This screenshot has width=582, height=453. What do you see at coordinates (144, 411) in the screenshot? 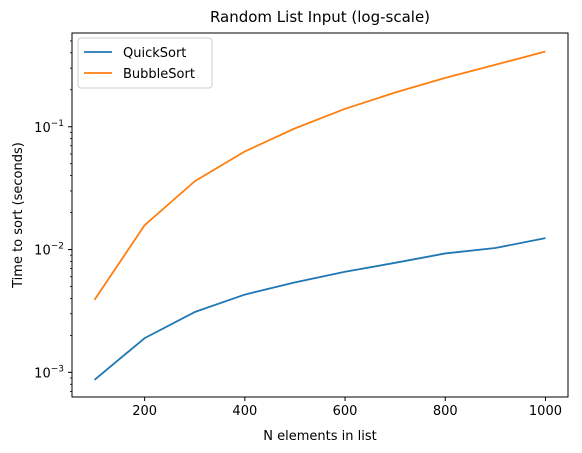
I see `x-tick-label: 200` at bounding box center [144, 411].